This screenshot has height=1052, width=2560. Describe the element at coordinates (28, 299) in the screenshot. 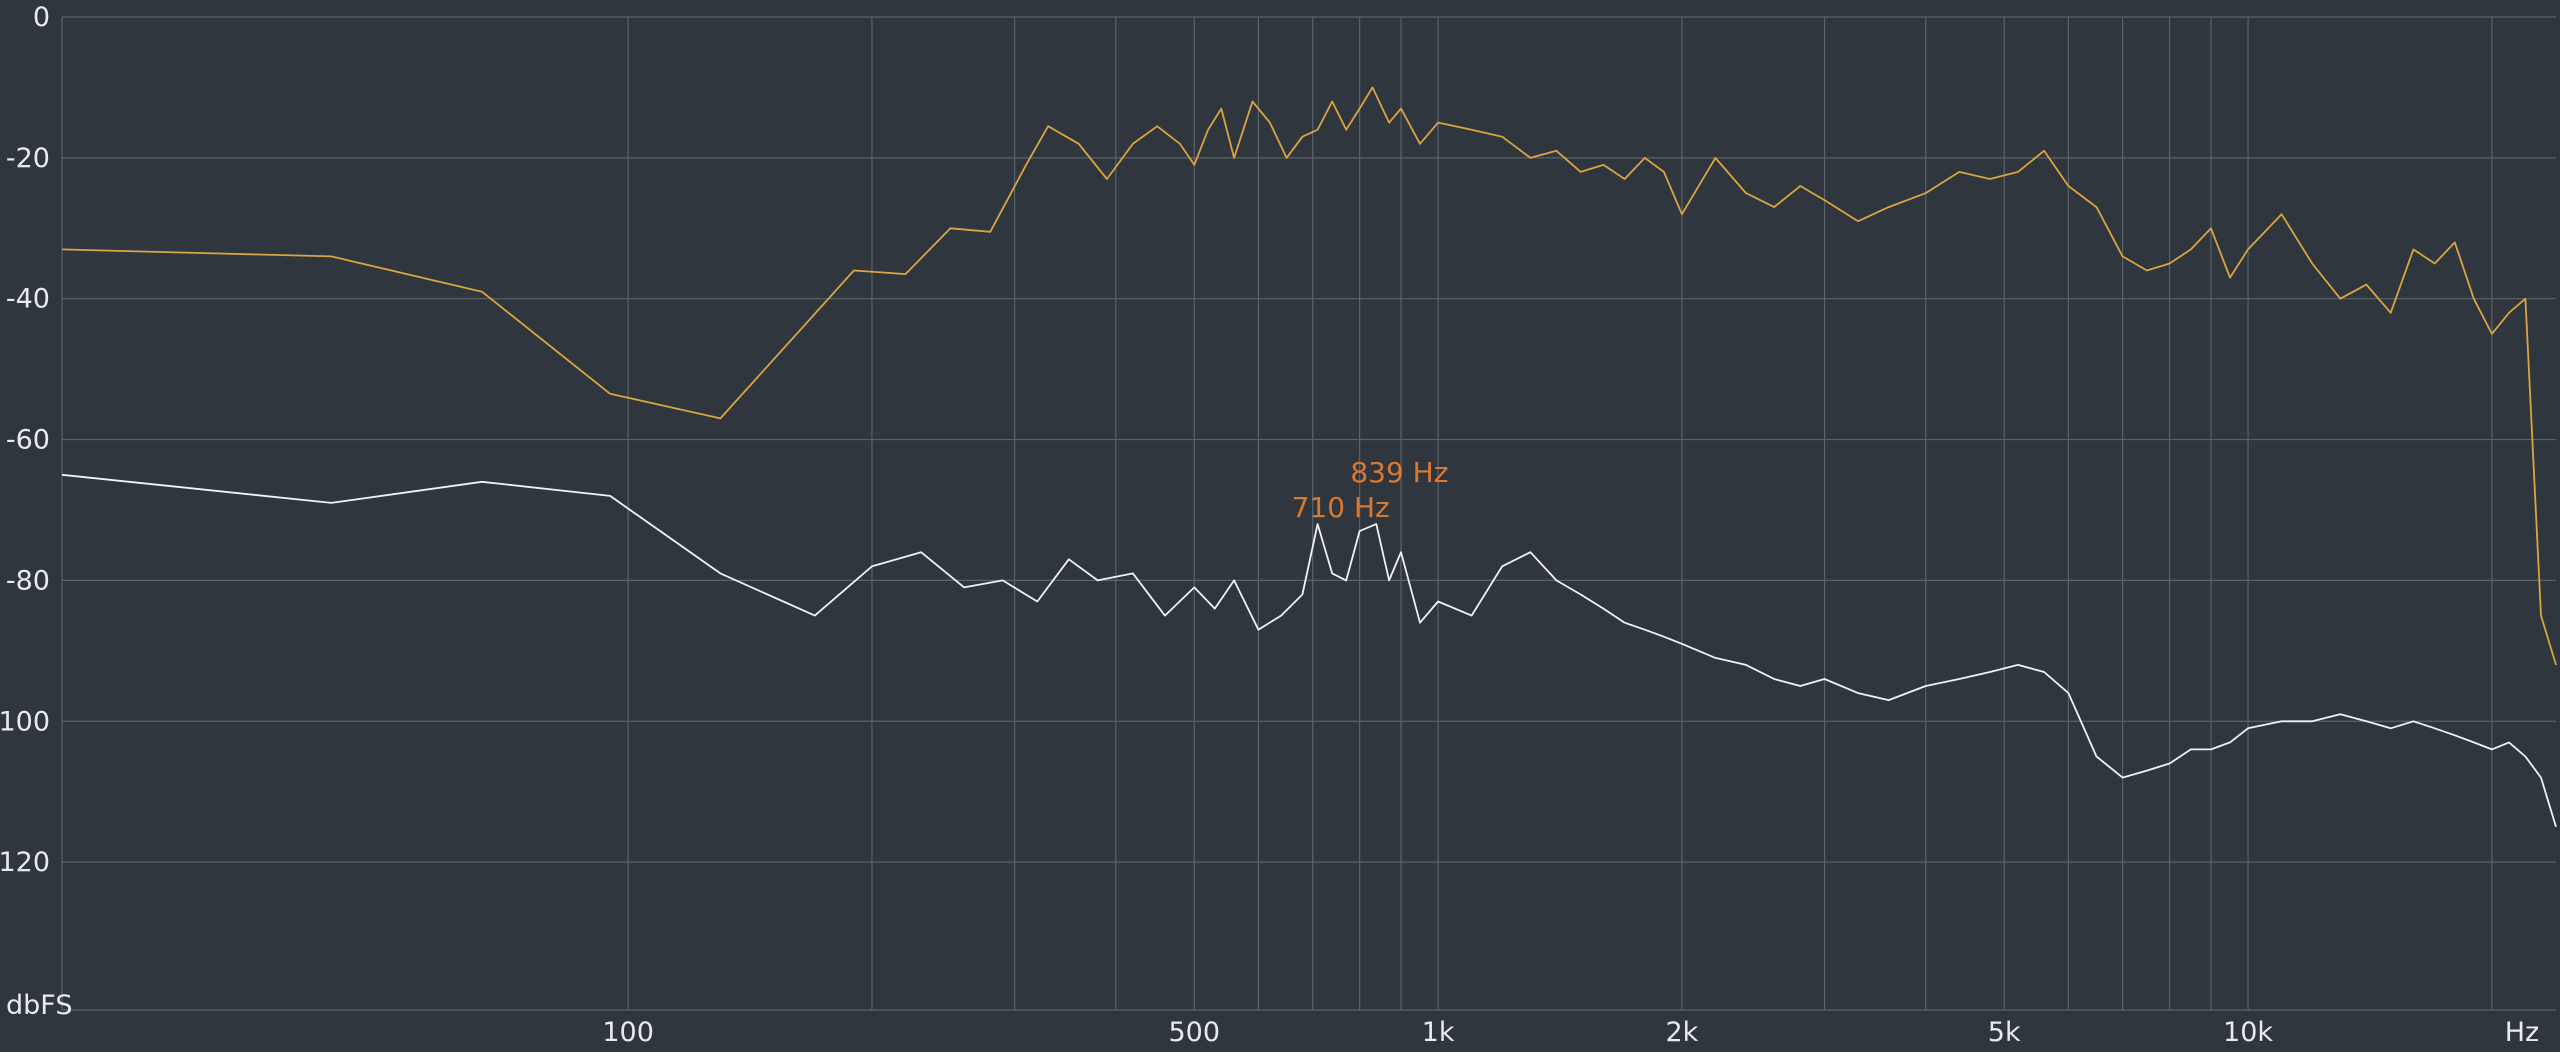

I see `y-tick-label: -40` at that location.